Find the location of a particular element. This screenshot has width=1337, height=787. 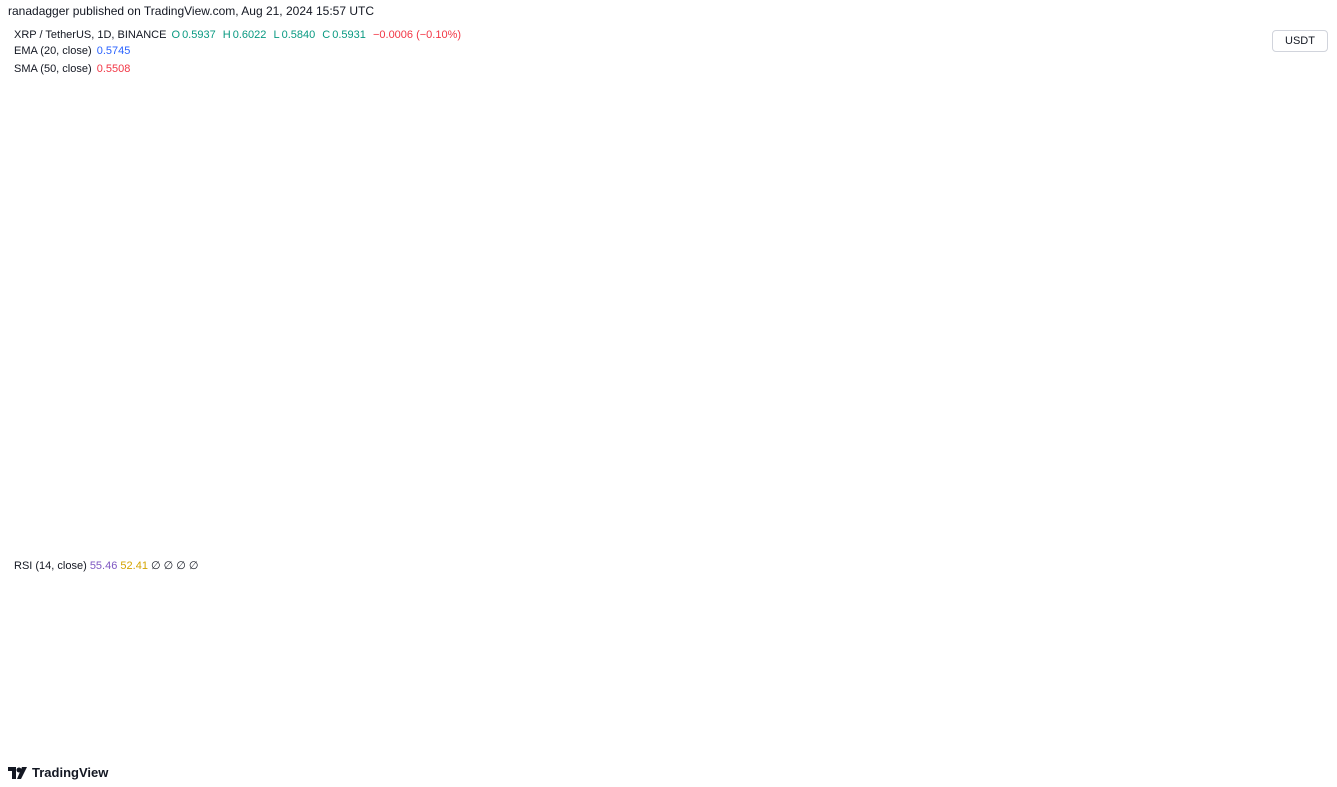

tradingview-logo: TradingView is located at coordinates (58, 772).